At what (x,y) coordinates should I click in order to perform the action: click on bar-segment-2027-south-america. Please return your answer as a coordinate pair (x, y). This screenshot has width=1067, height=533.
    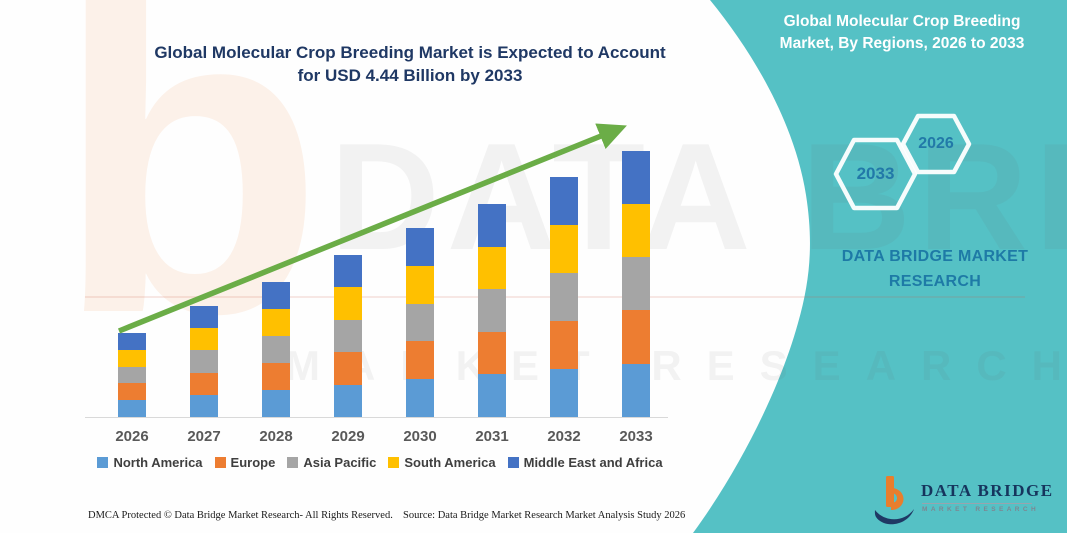
    Looking at the image, I should click on (204, 339).